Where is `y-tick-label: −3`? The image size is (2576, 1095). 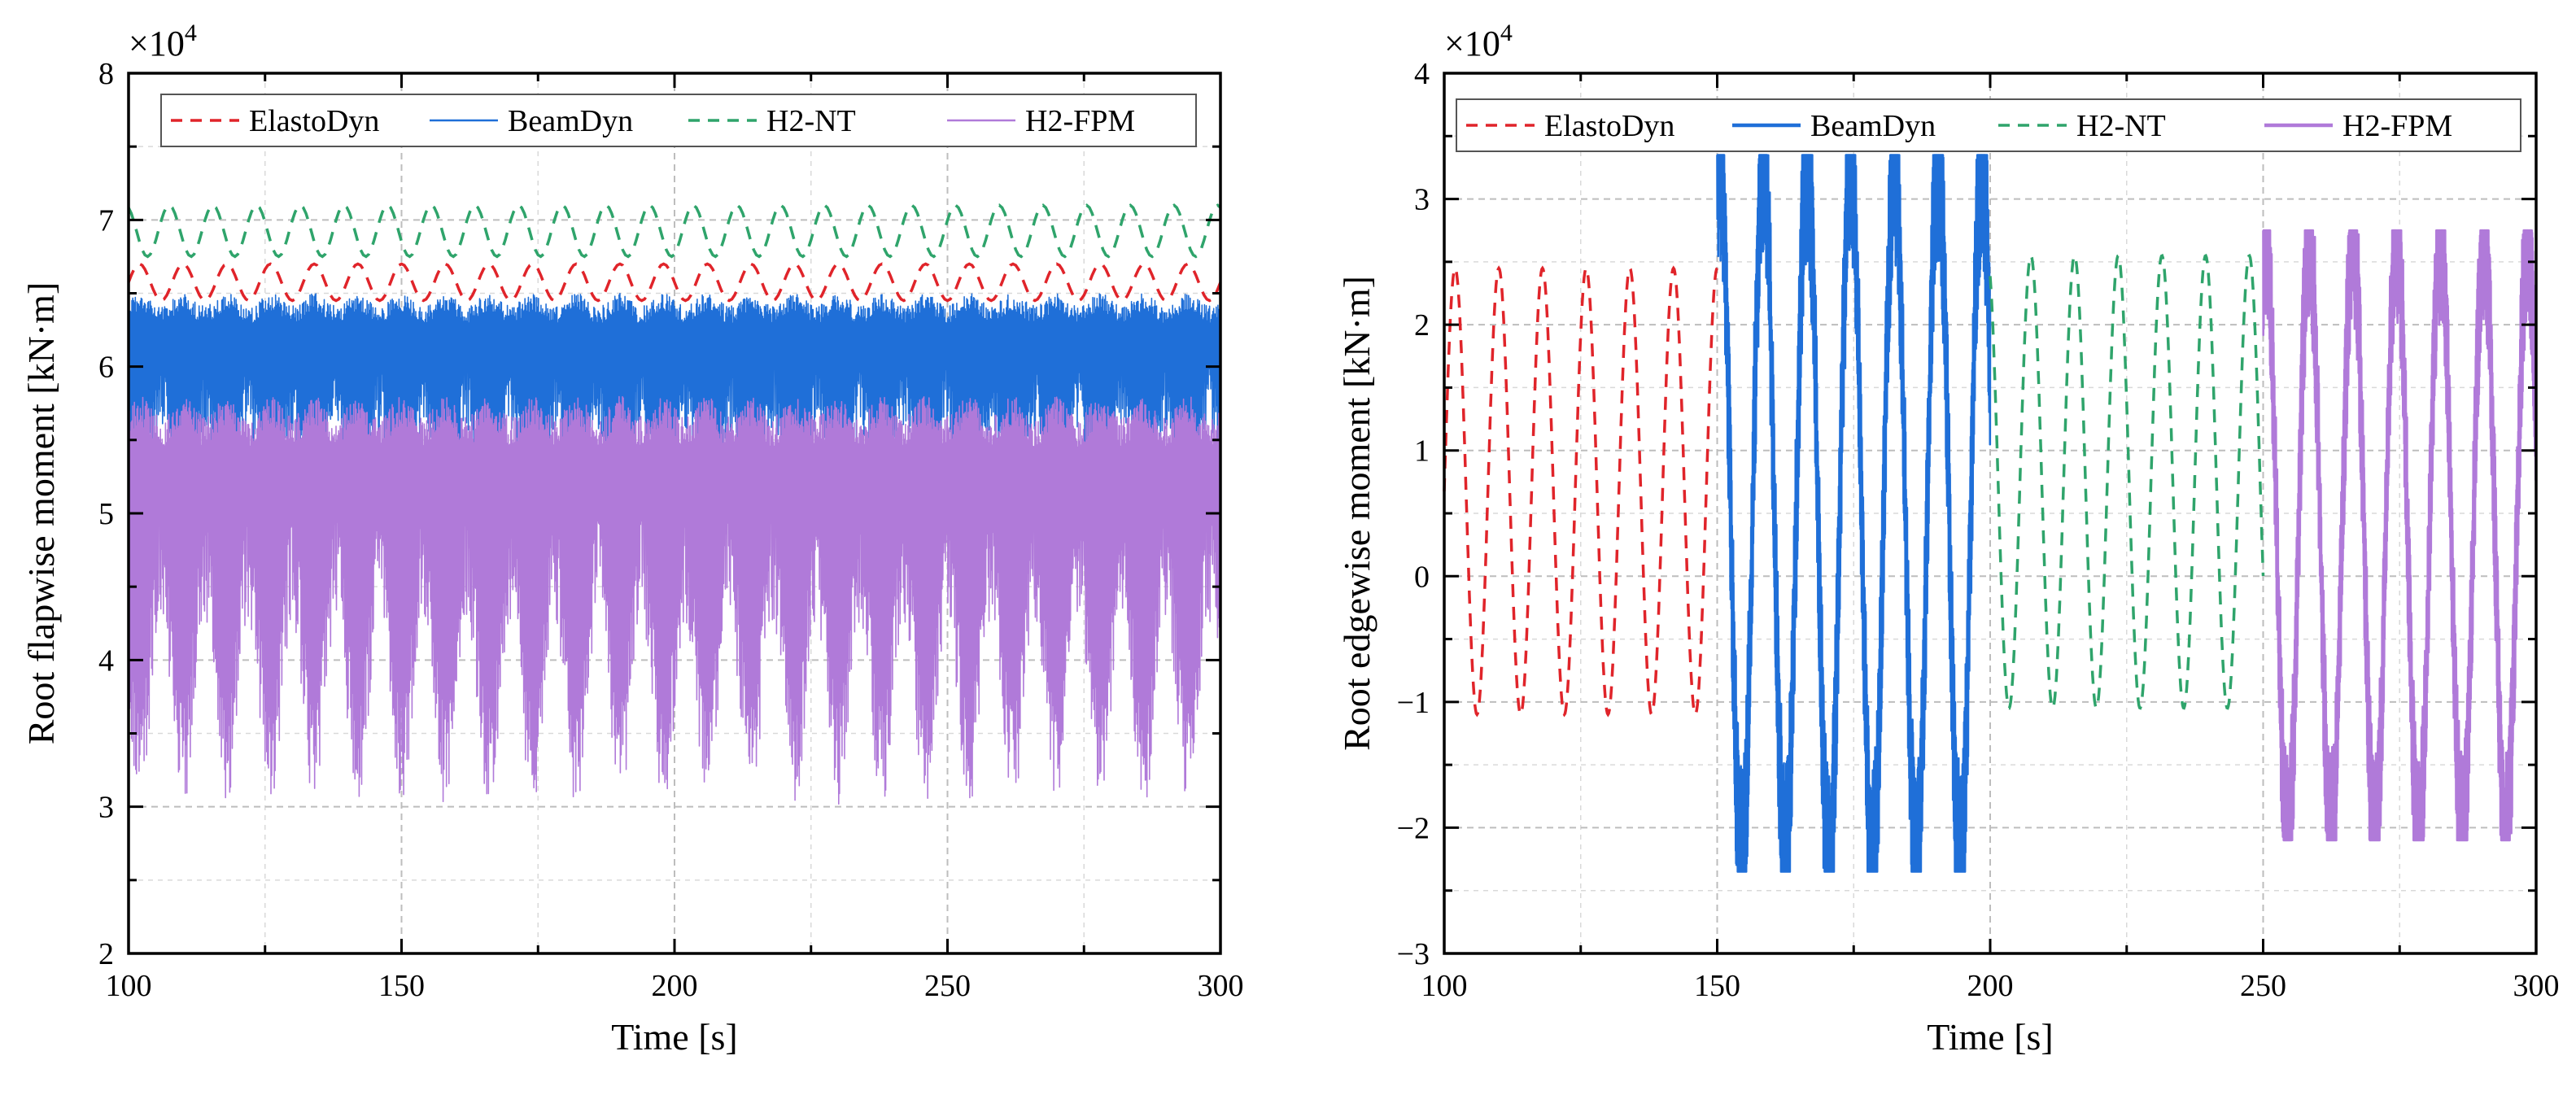 y-tick-label: −3 is located at coordinates (1413, 954).